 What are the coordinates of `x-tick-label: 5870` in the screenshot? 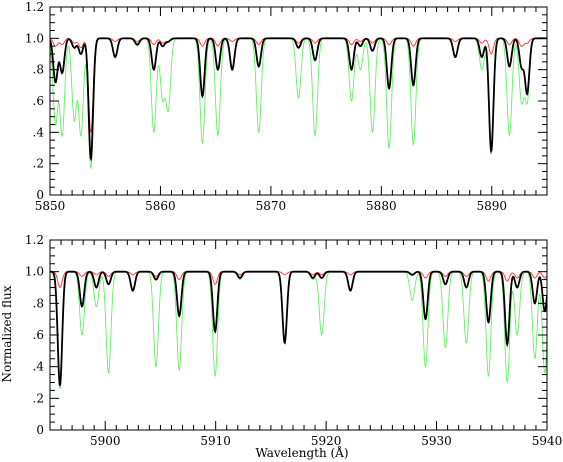 It's located at (271, 206).